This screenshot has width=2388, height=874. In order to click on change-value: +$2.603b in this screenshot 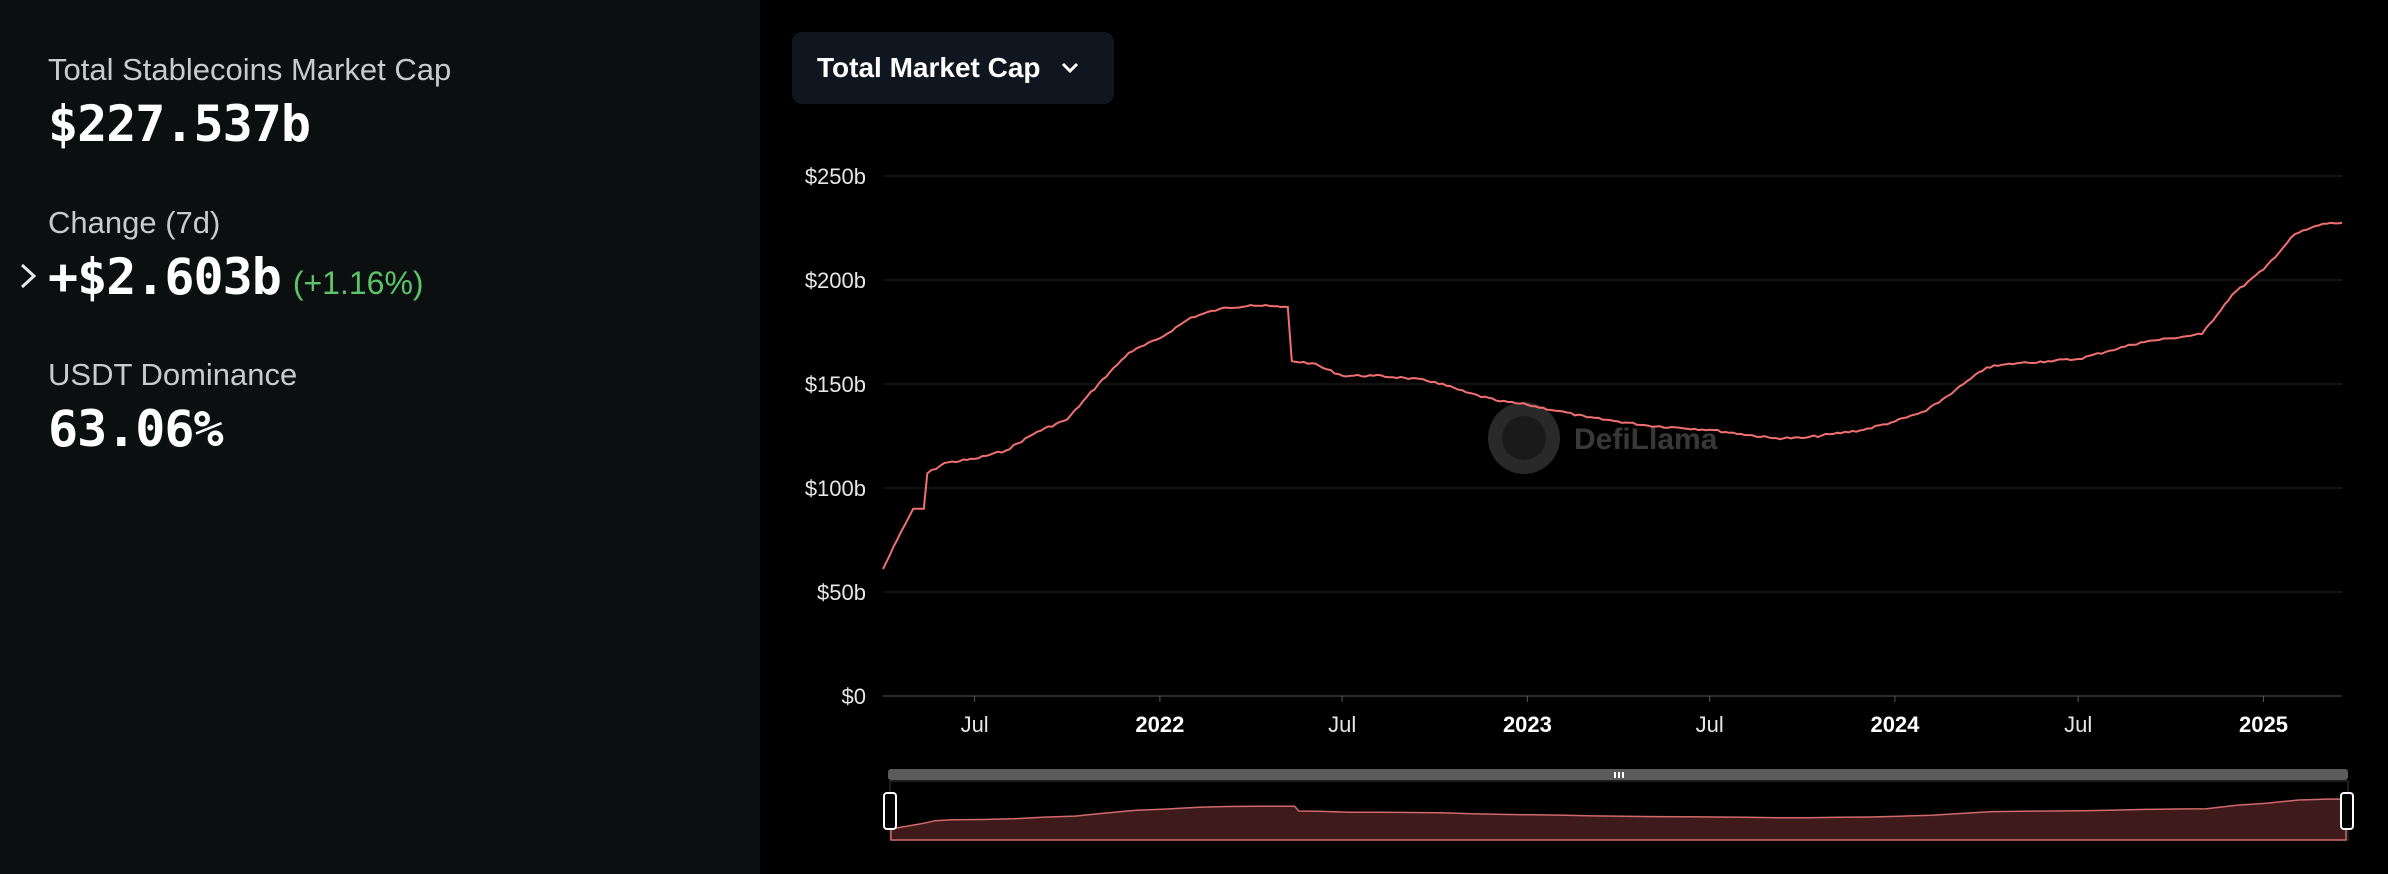, I will do `click(165, 277)`.